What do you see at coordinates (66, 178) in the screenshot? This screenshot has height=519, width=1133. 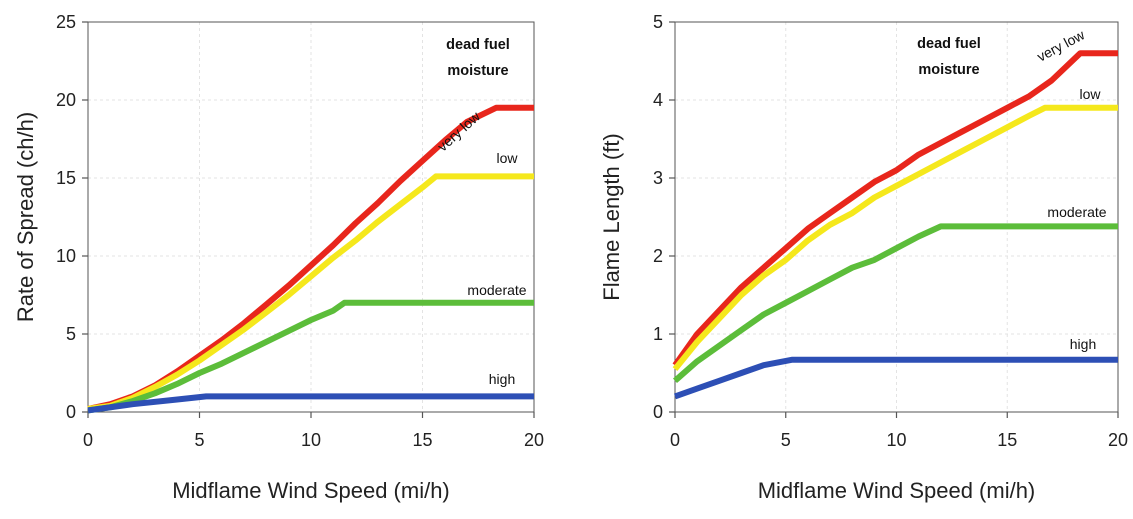 I see `y-tick-label: 15` at bounding box center [66, 178].